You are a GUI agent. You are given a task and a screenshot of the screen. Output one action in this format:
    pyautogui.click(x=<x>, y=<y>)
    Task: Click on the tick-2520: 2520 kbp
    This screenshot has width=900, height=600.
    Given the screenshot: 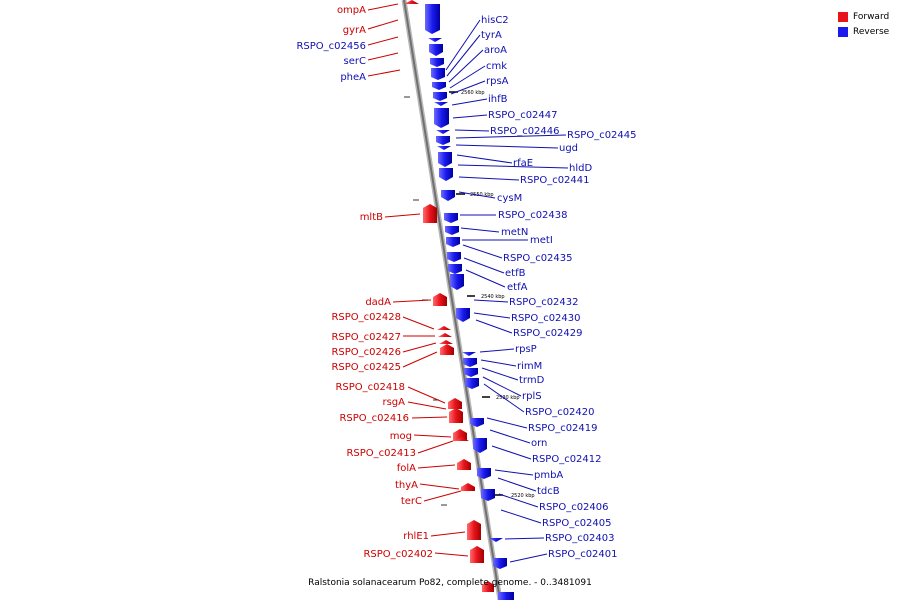 What is the action you would take?
    pyautogui.click(x=515, y=496)
    